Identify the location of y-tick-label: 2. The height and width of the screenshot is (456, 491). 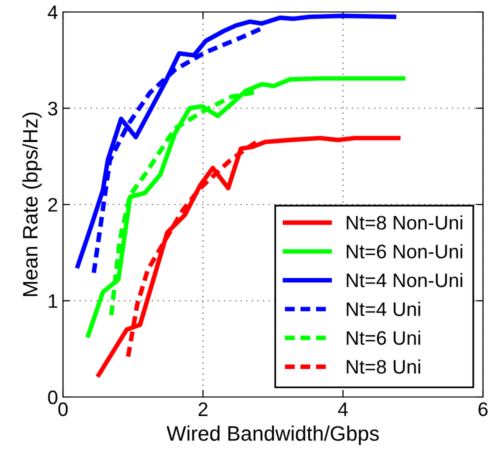
(53, 205).